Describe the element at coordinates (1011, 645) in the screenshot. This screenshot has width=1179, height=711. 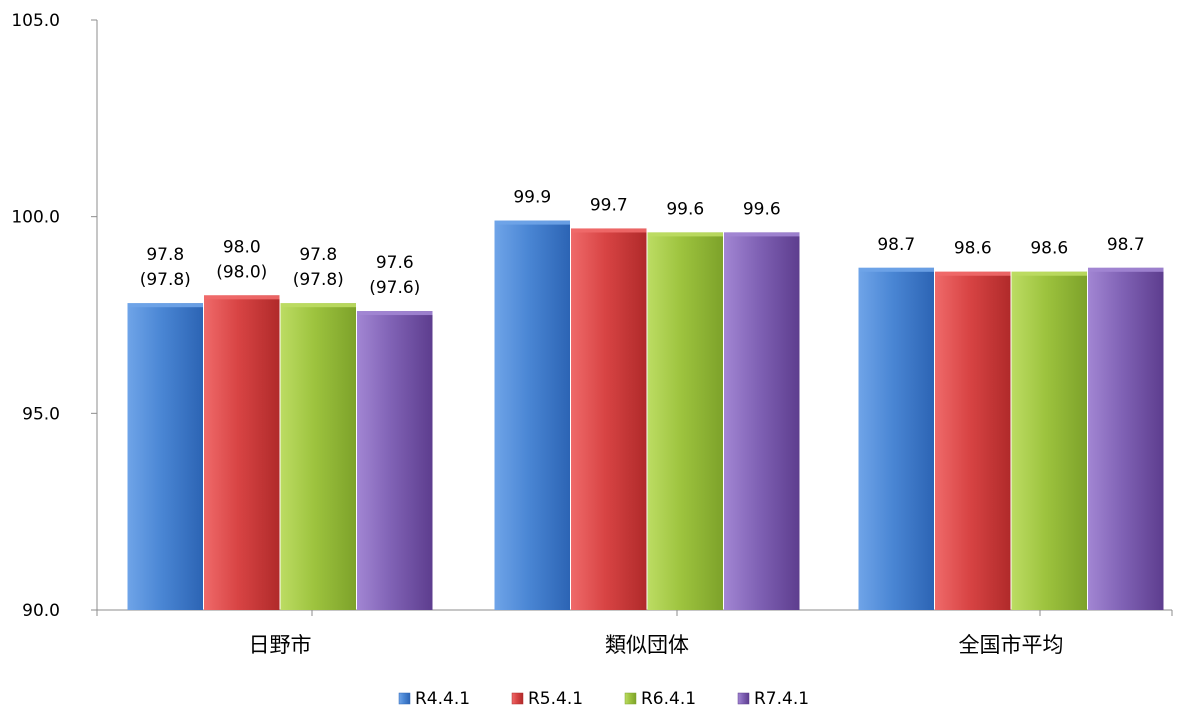
I see `x-category-label: 全国市平均` at that location.